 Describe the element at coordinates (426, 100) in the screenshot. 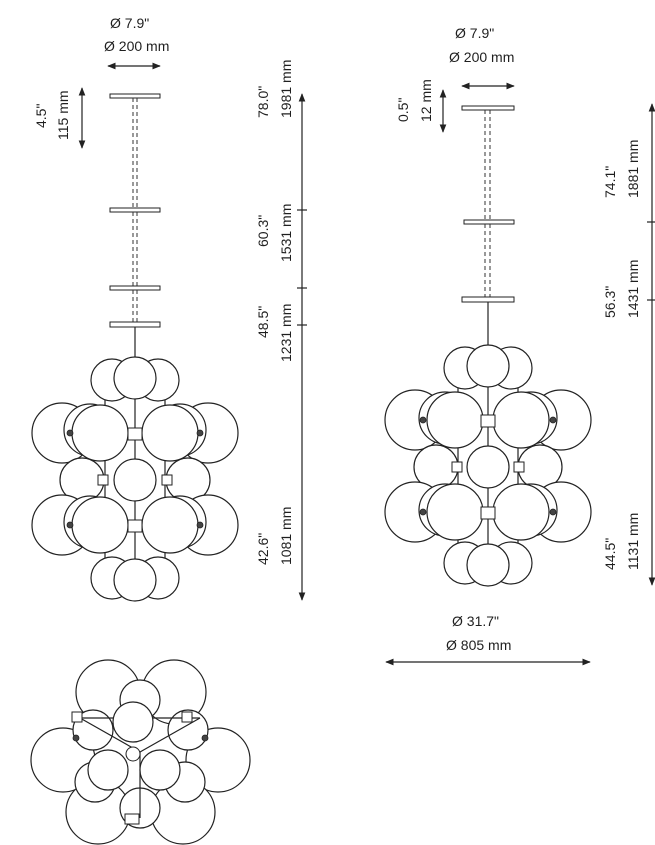

I see `side-canopy-drop-mm: 12 mm` at that location.